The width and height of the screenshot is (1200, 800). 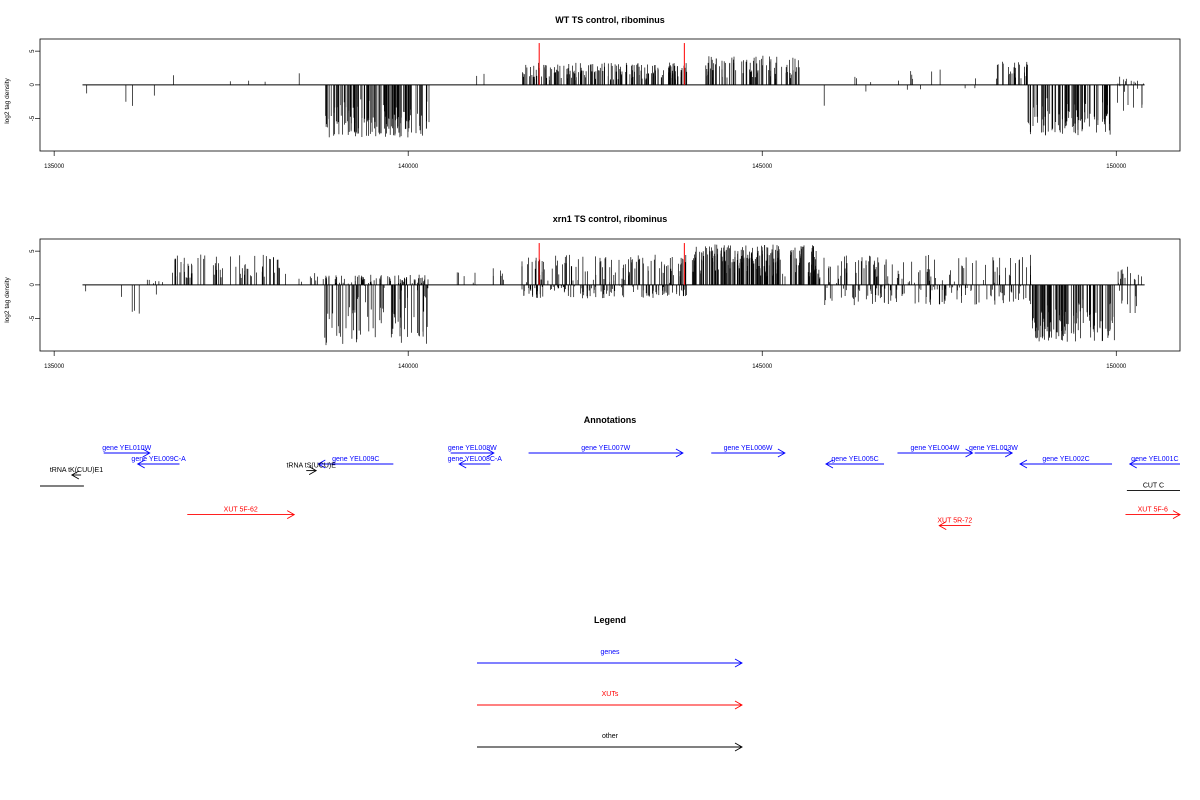 I want to click on annotation-label: gene YEL001C, so click(x=1154, y=459).